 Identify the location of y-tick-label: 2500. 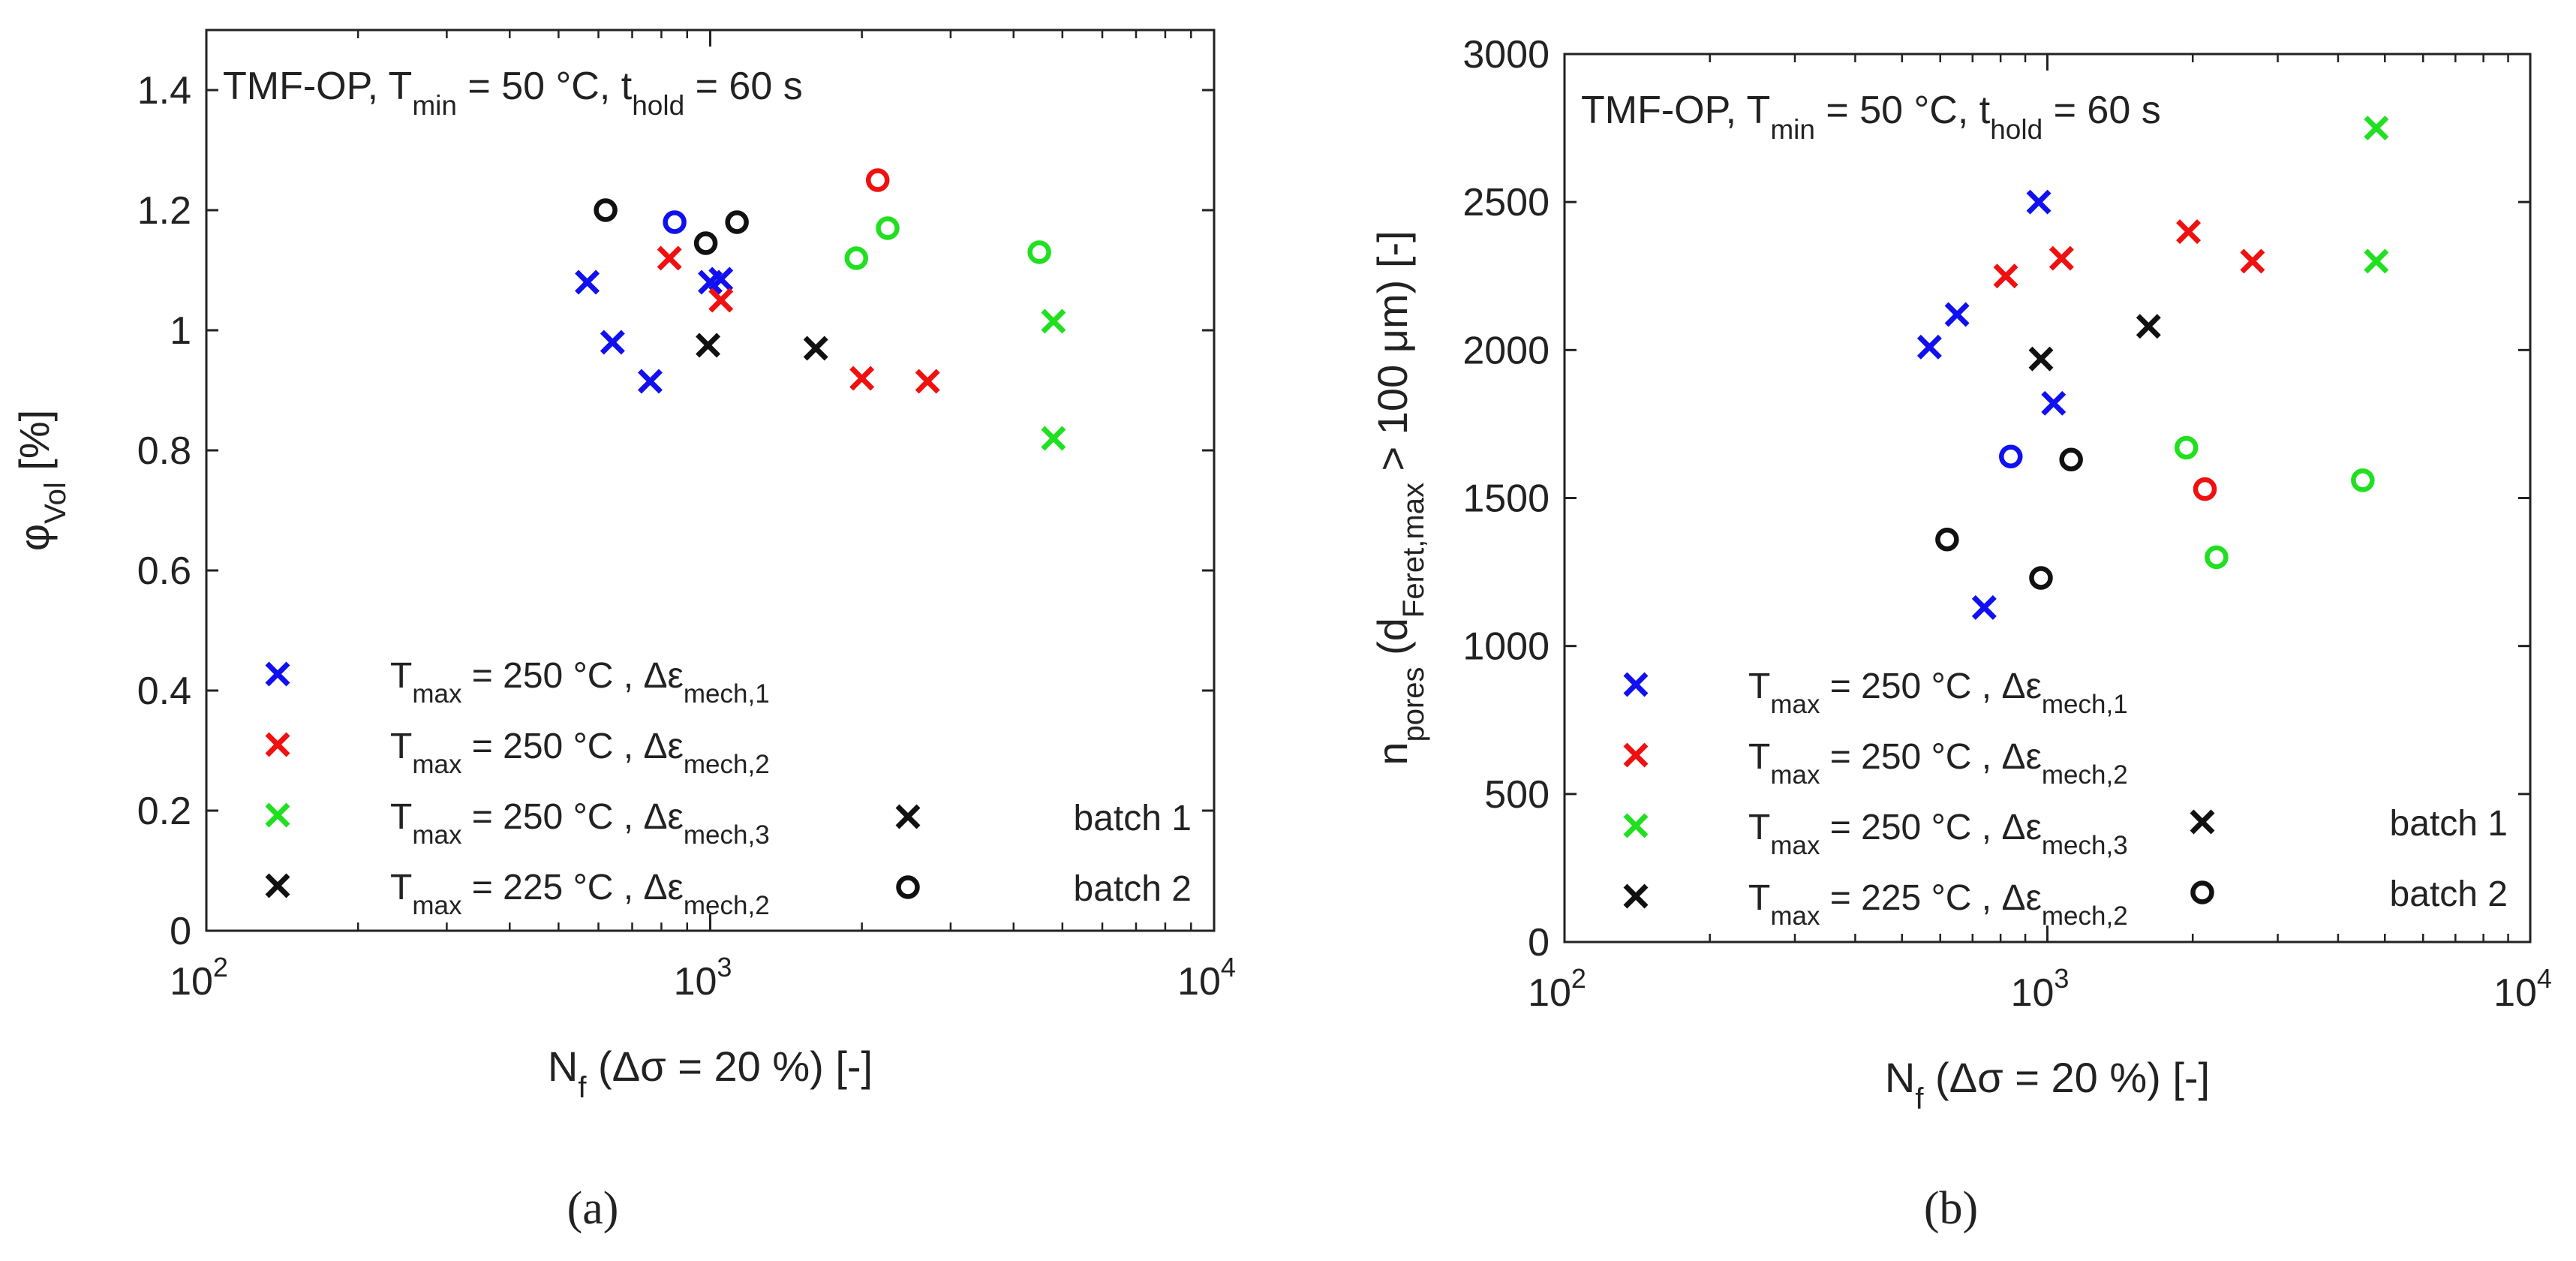
(1506, 202).